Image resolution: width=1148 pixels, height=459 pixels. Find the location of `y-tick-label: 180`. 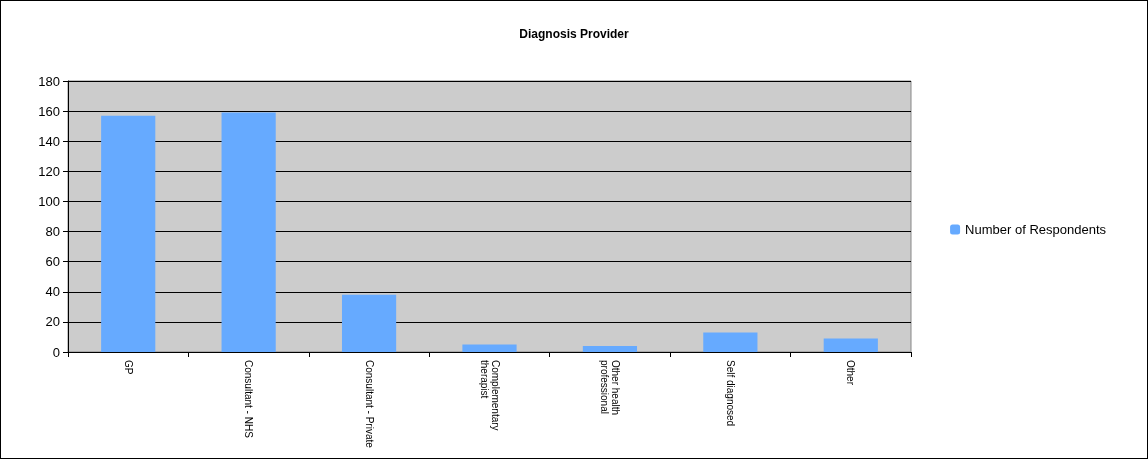

y-tick-label: 180 is located at coordinates (49, 81).